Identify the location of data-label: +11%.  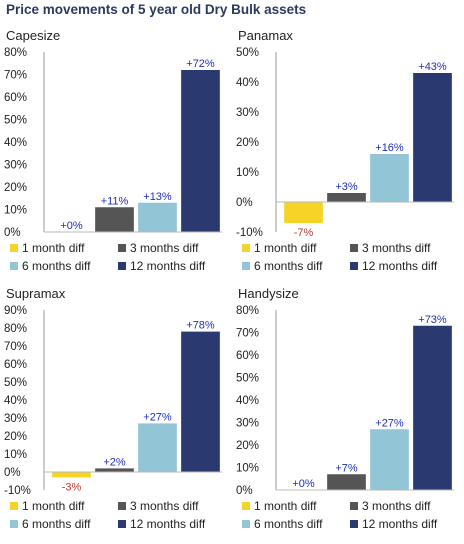
(115, 201).